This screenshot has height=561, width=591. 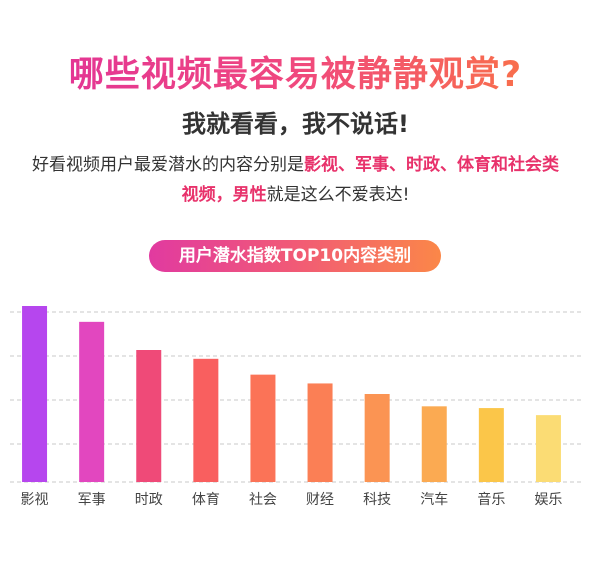 I want to click on bar-体育, so click(x=206, y=420).